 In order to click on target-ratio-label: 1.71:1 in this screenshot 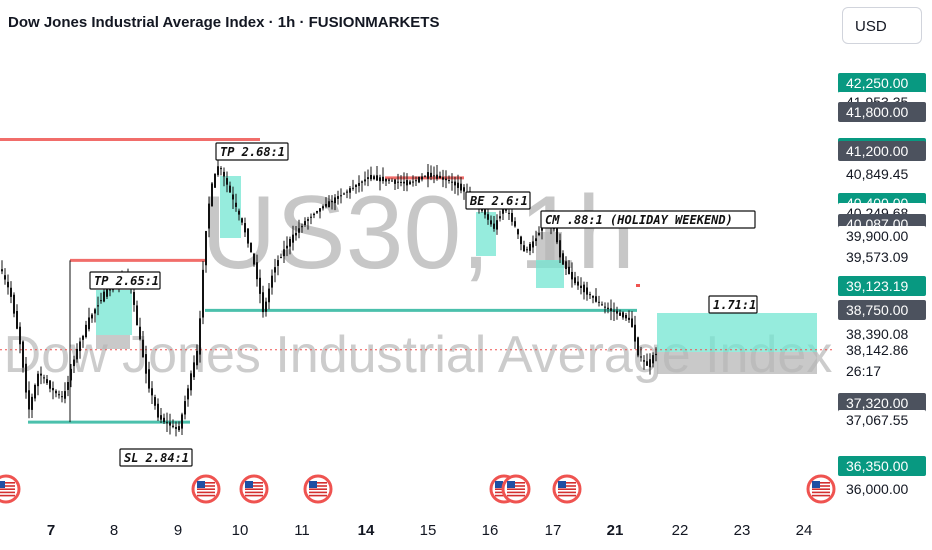, I will do `click(733, 304)`.